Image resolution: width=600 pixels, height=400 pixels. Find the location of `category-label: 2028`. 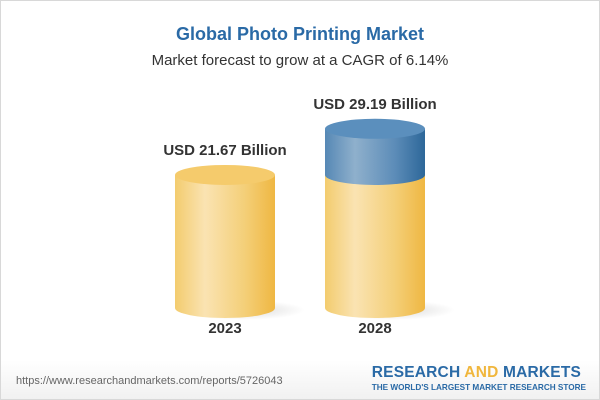

category-label: 2028 is located at coordinates (374, 328).